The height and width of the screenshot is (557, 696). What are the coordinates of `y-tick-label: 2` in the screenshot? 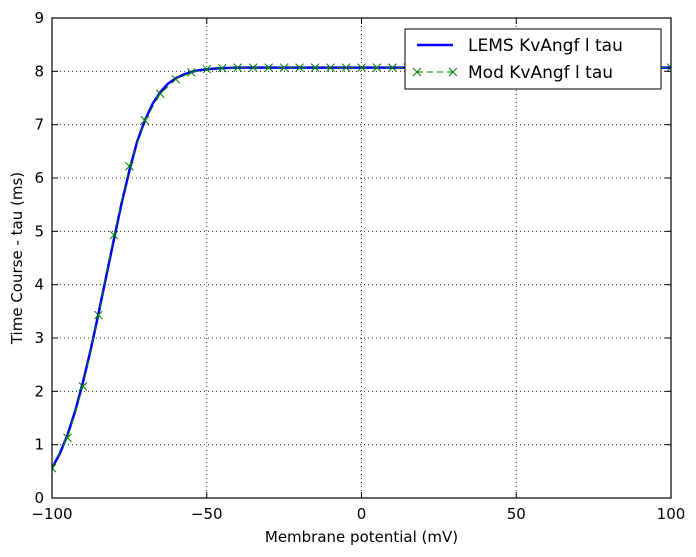 It's located at (39, 391).